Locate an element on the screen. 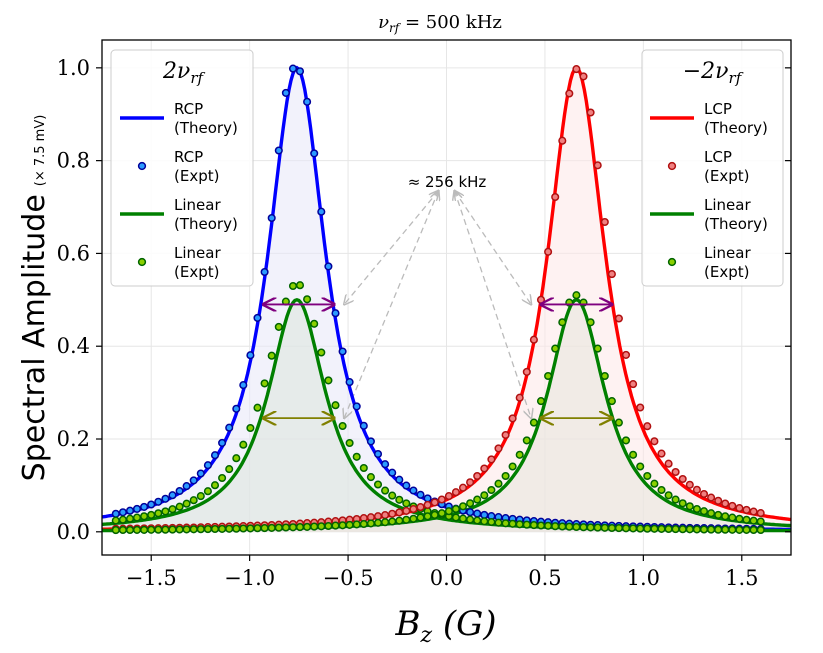 Image resolution: width=823 pixels, height=653 pixels. x-tick-label: 0.0 is located at coordinates (446, 578).